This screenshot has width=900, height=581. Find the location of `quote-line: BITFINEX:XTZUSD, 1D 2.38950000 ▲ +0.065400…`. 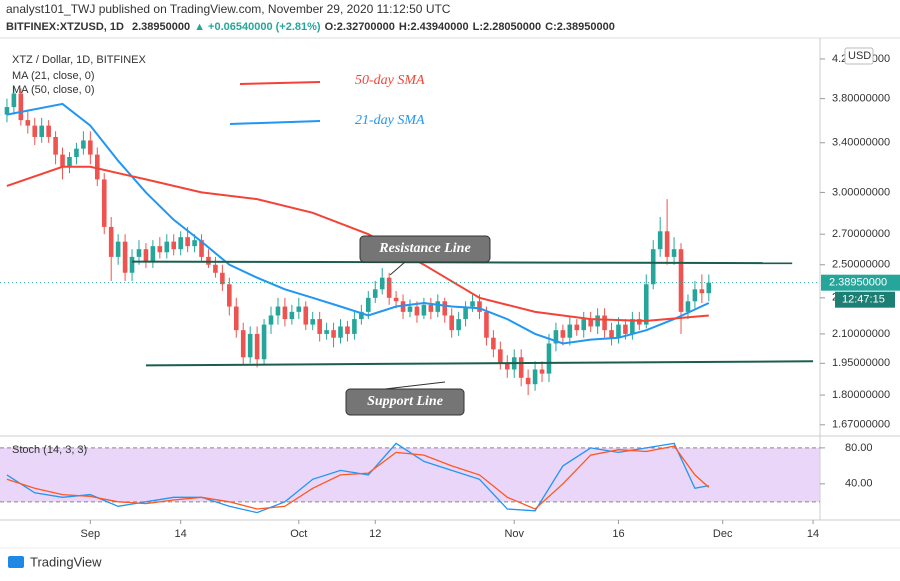

quote-line: BITFINEX:XTZUSD, 1D 2.38950000 ▲ +0.065400… is located at coordinates (310, 27).